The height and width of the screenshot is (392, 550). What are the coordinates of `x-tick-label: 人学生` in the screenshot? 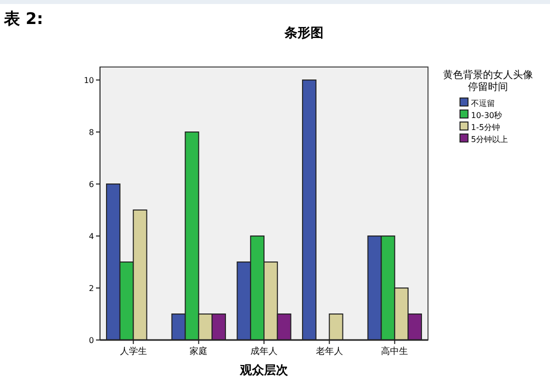 It's located at (133, 351).